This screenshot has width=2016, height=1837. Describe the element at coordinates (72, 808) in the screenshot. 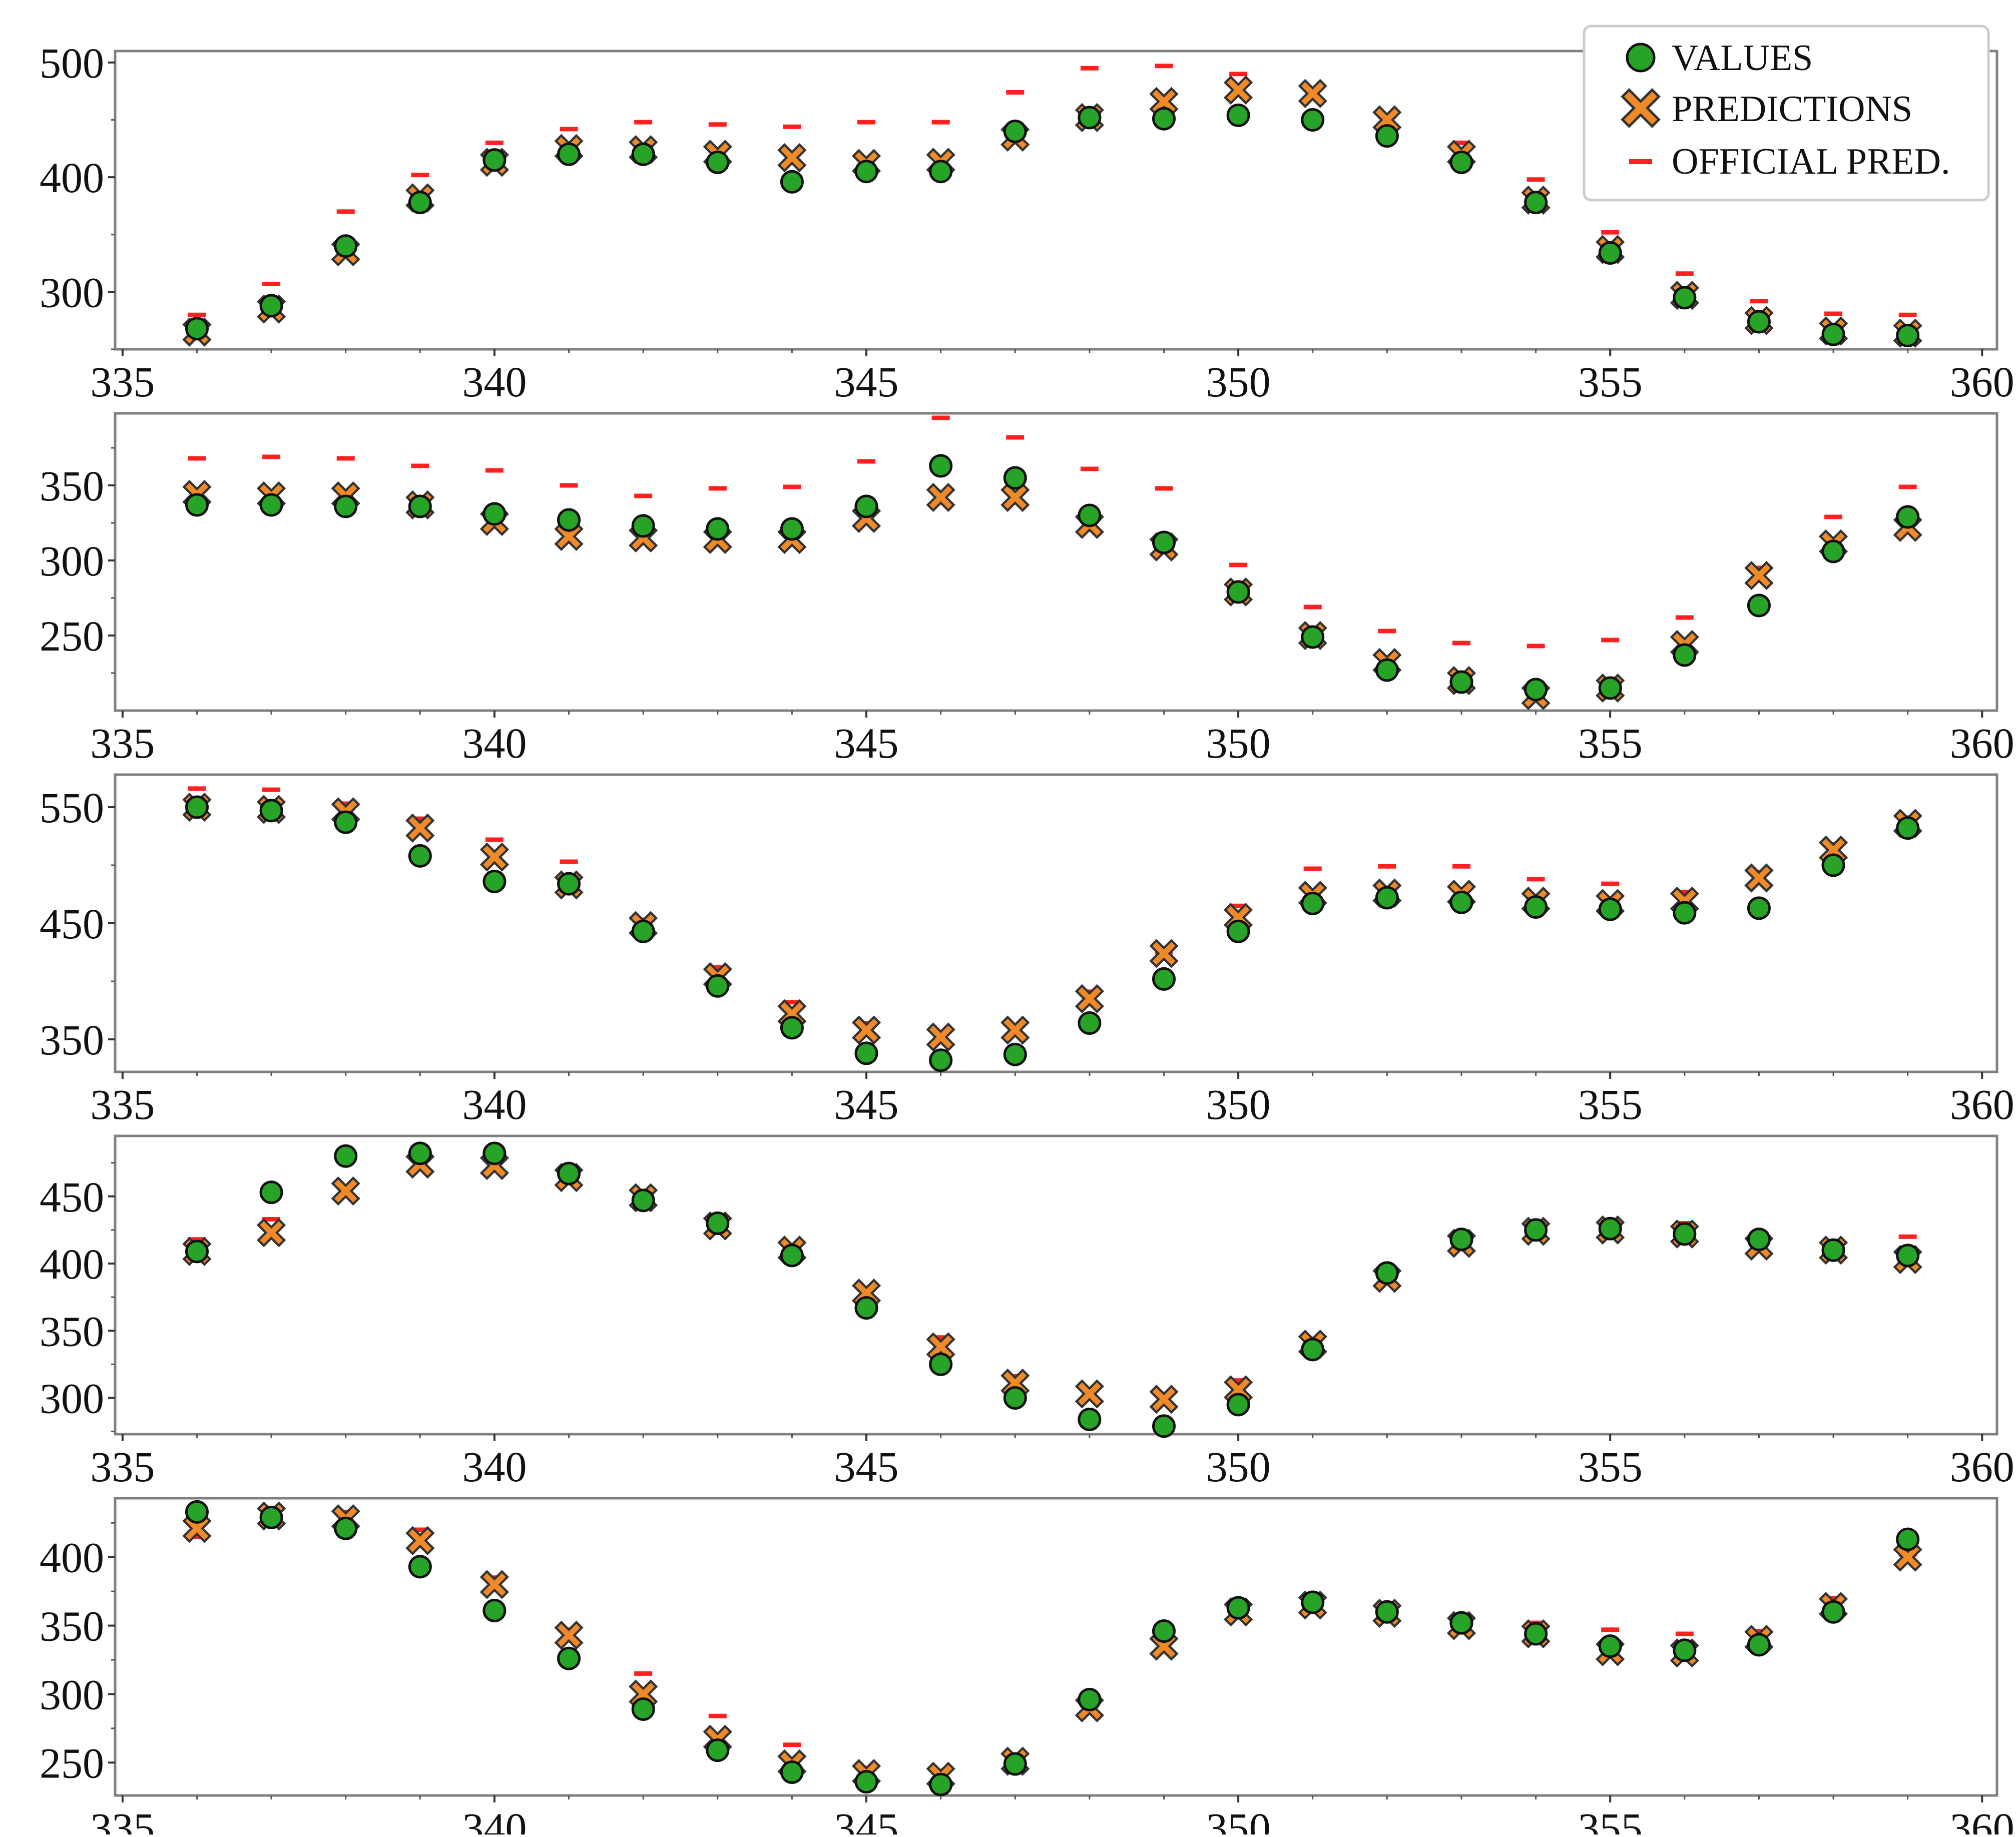

I see `y-tick-label: 550` at that location.